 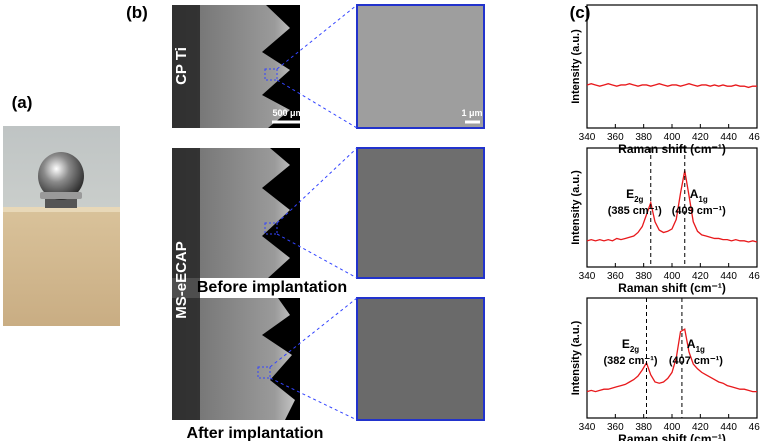 I want to click on plot-frame, so click(x=672, y=66).